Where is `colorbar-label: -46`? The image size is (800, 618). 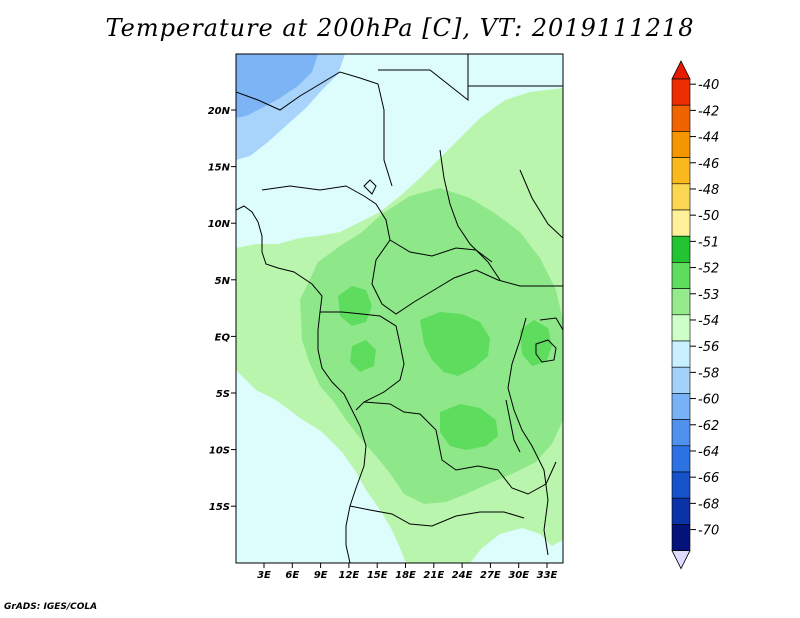
colorbar-label: -46 is located at coordinates (708, 164).